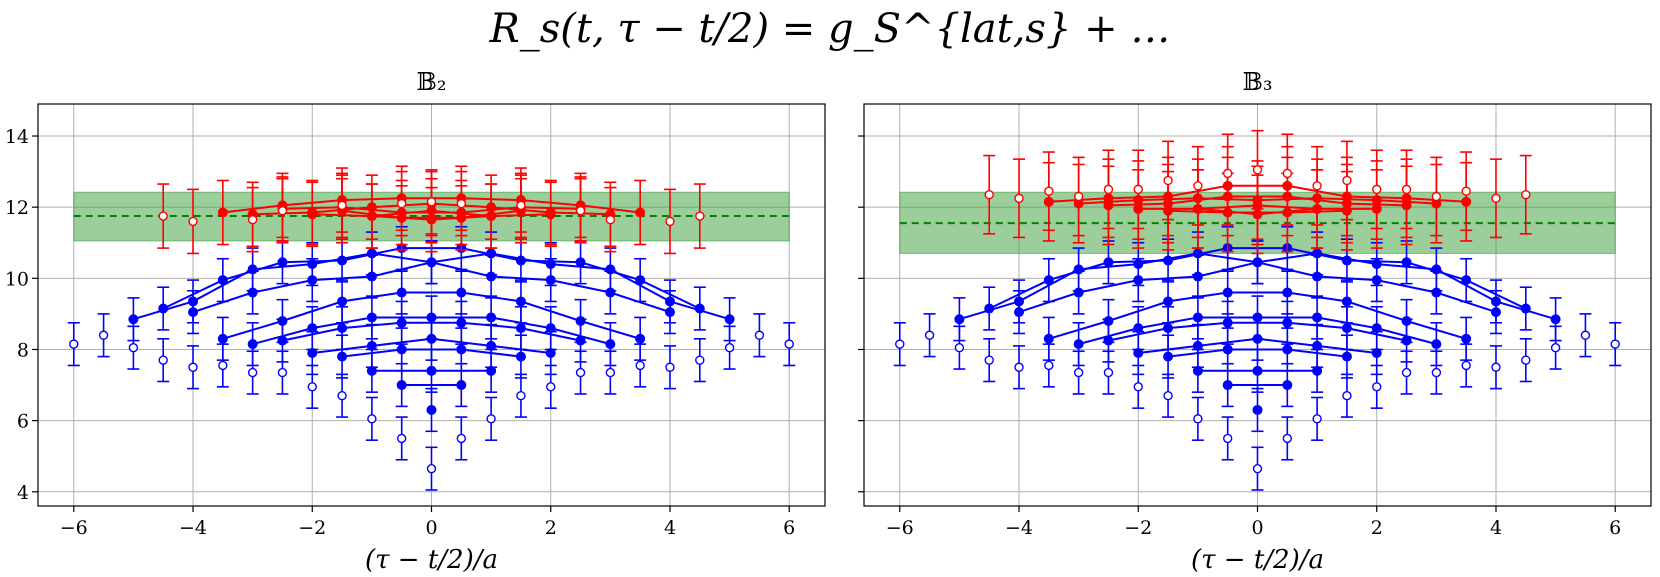 The height and width of the screenshot is (577, 1660). I want to click on y-tick-label: 4, so click(23, 493).